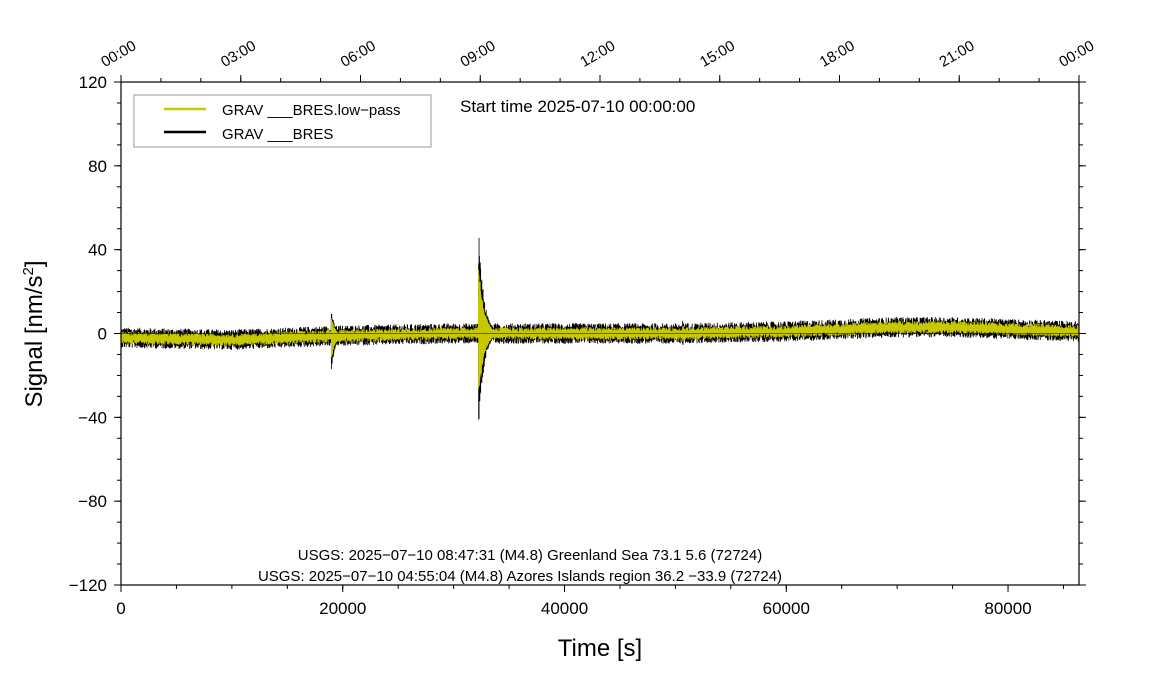 The image size is (1151, 700). What do you see at coordinates (477, 53) in the screenshot?
I see `top-tick-label: 09:00` at bounding box center [477, 53].